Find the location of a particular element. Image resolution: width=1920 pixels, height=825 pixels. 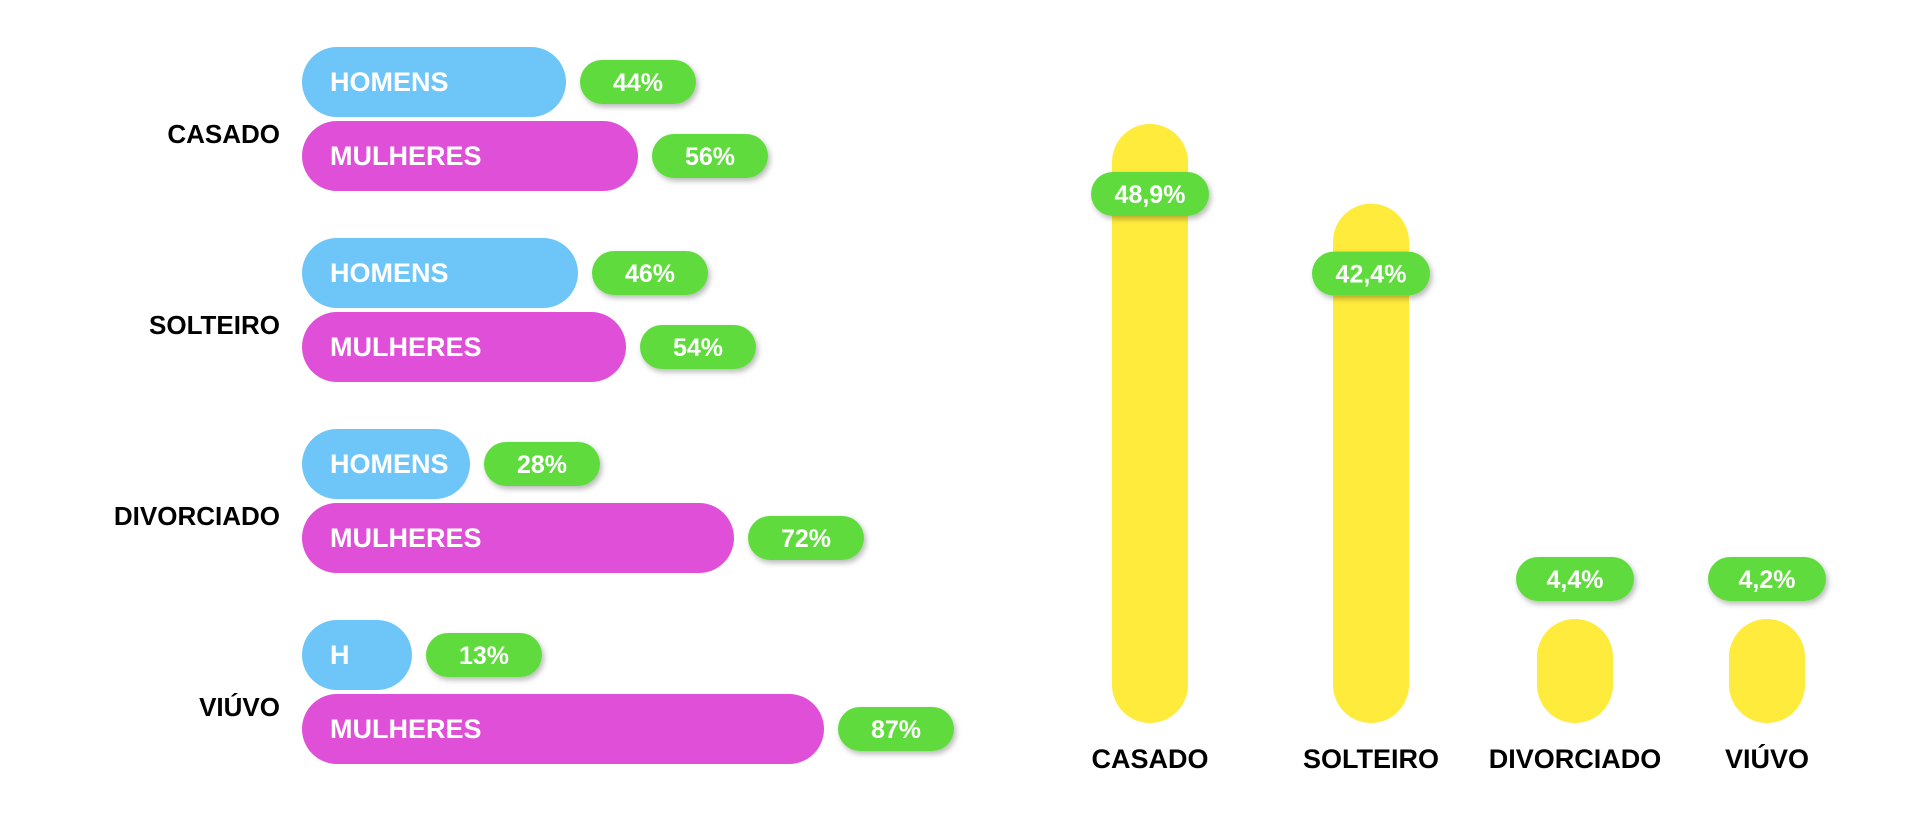

value-badge-mulheres-solteiro: 54% is located at coordinates (698, 347).